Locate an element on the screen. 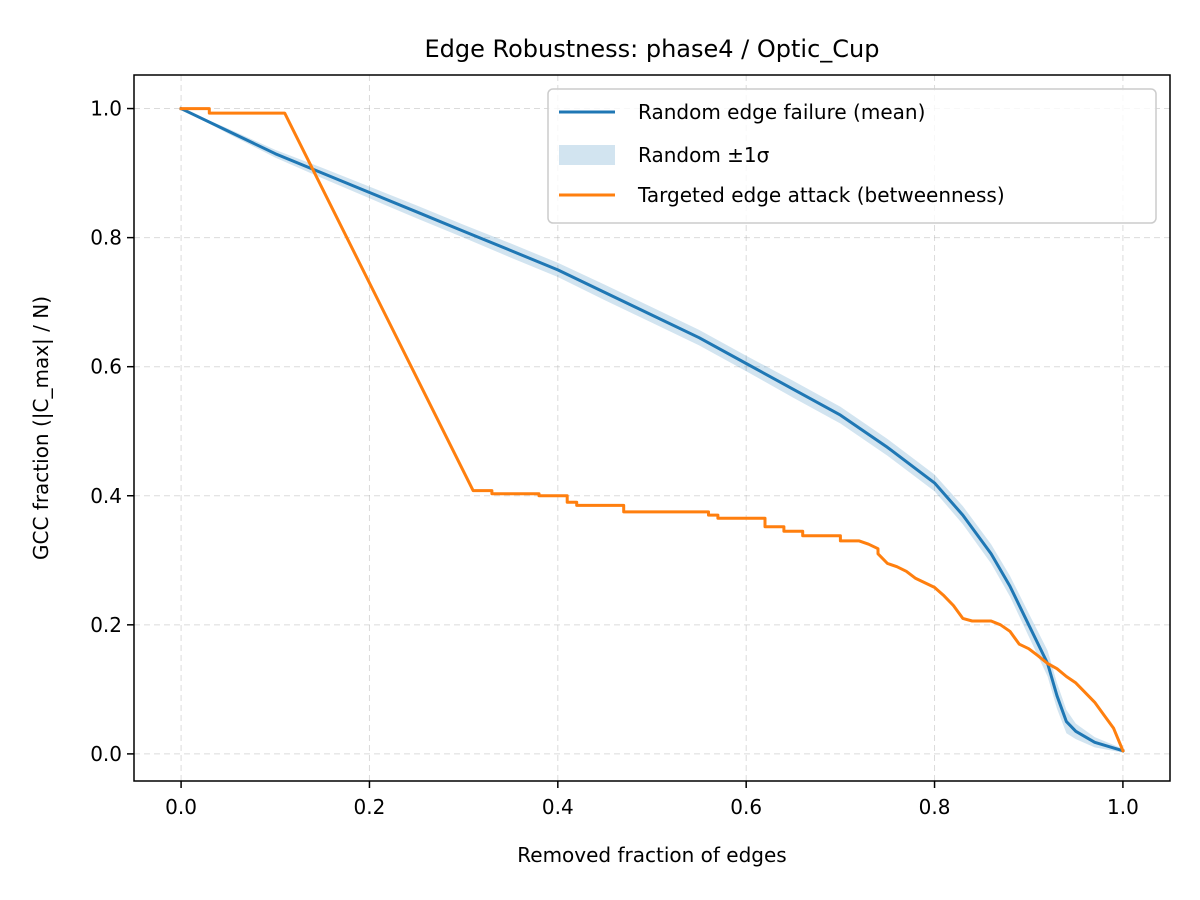  y-tick-label: 0.0 is located at coordinates (106, 754).